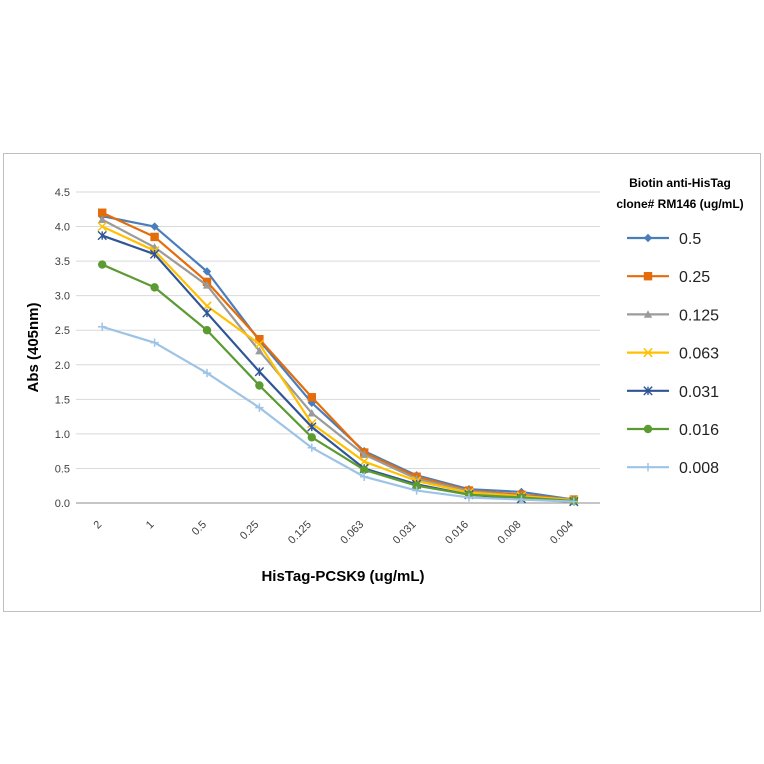 The height and width of the screenshot is (764, 764). What do you see at coordinates (150, 525) in the screenshot?
I see `x-tick-label: 1` at bounding box center [150, 525].